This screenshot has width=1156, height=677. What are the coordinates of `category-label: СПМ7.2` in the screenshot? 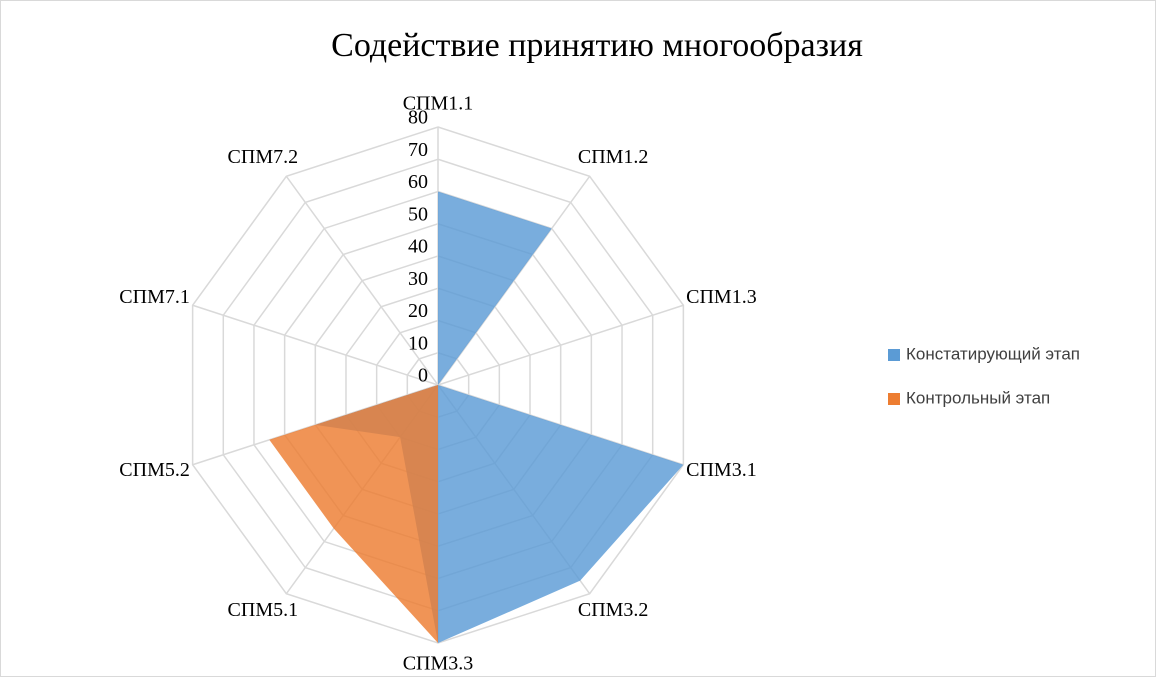 It's located at (263, 157).